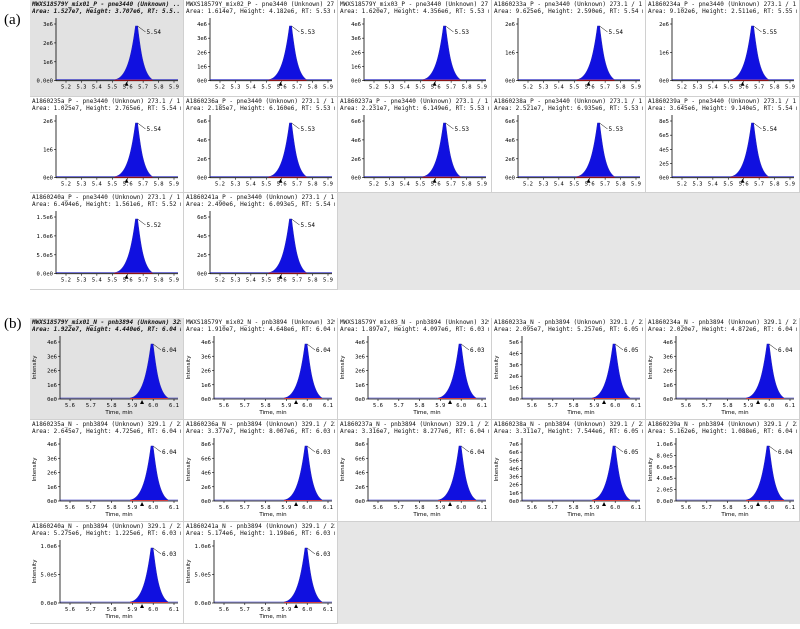 This screenshot has height=629, width=800. I want to click on rt-label: 5.52, so click(154, 225).